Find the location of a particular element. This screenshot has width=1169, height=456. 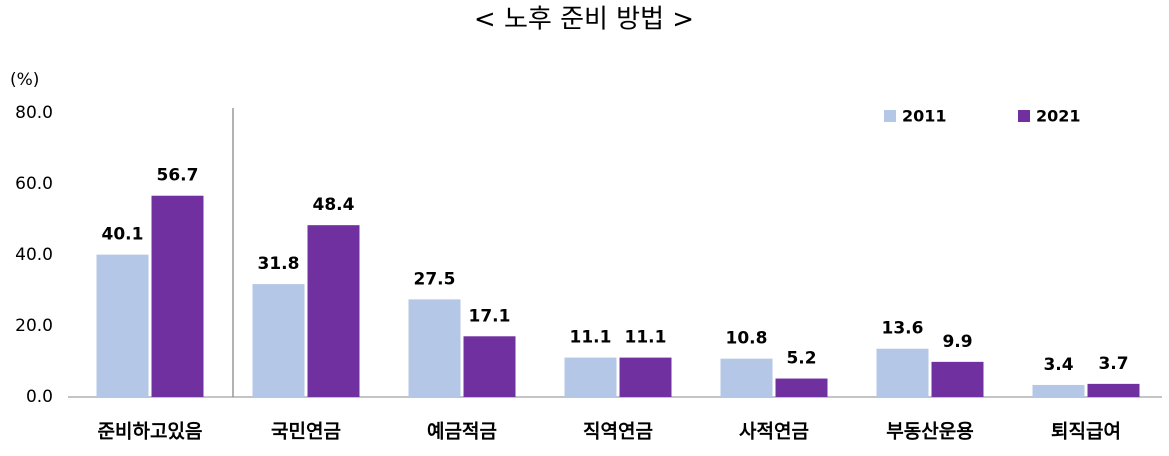

y-axis-label: (%) is located at coordinates (24, 80).